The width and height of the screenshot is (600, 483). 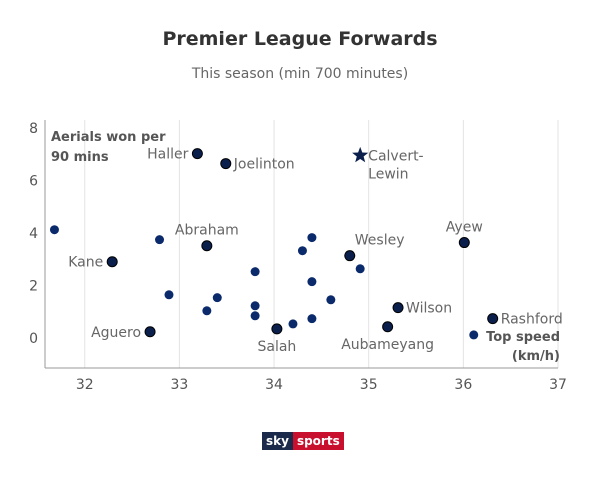 What do you see at coordinates (33, 234) in the screenshot?
I see `y-tick-label: 4` at bounding box center [33, 234].